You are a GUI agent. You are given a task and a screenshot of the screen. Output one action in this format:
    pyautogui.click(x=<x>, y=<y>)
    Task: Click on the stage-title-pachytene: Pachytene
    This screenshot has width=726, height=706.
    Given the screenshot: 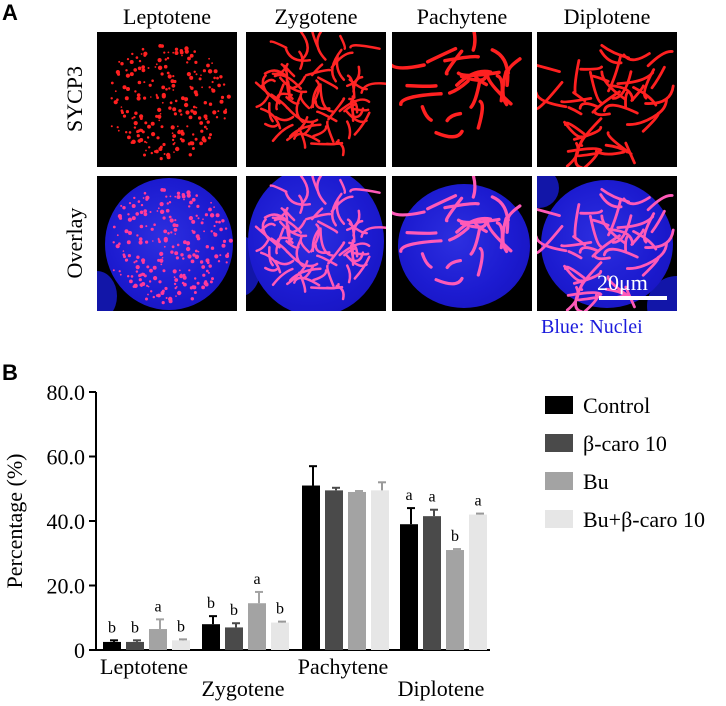 What is the action you would take?
    pyautogui.click(x=462, y=16)
    